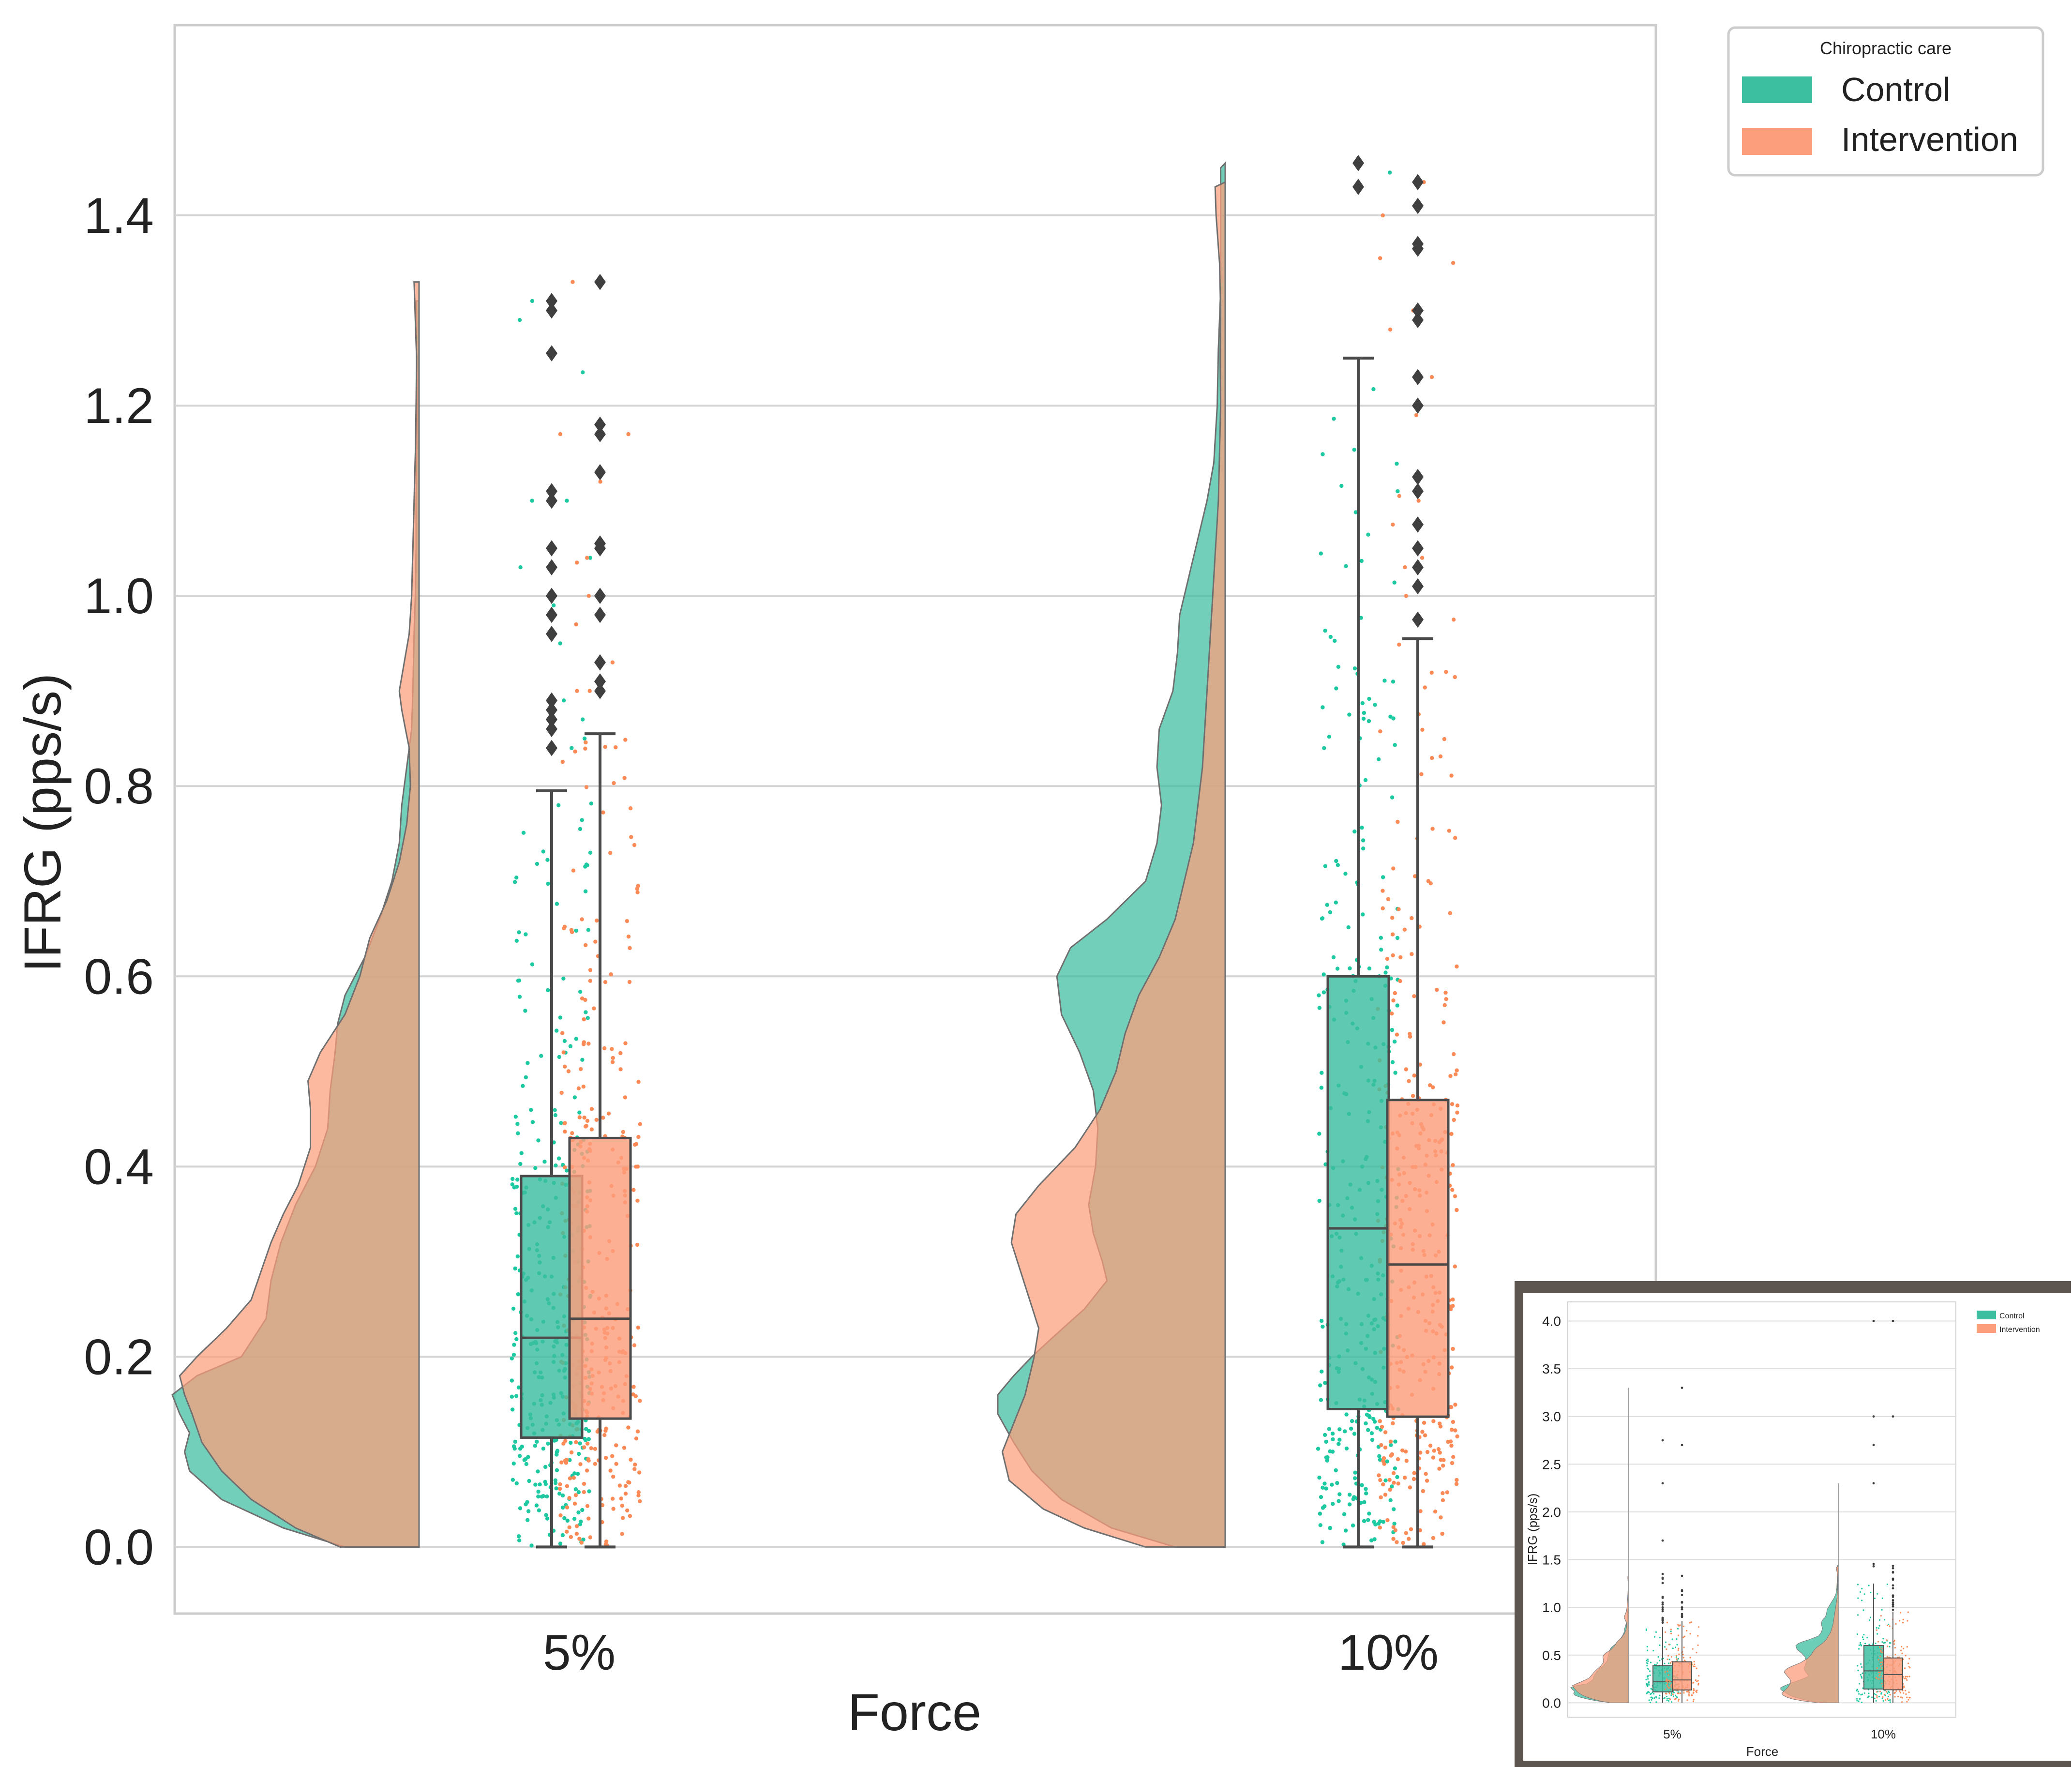 The image size is (2072, 1767). I want to click on x-tick-label: 10%, so click(1388, 1653).